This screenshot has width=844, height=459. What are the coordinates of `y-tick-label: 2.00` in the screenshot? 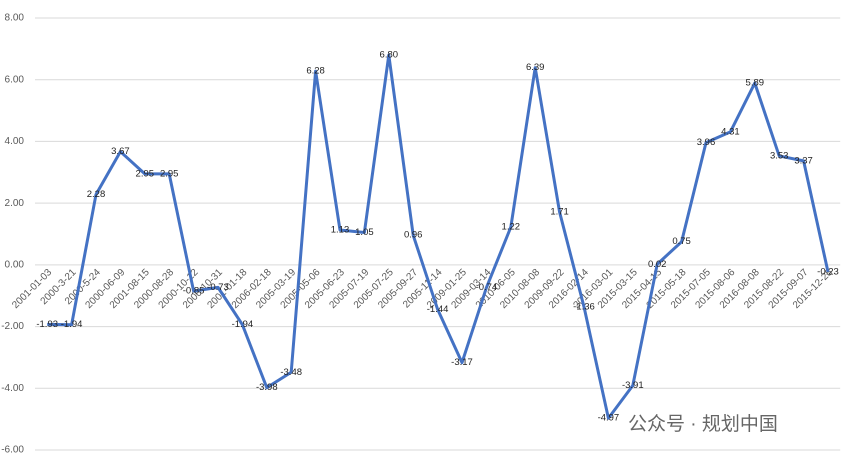 It's located at (15, 203).